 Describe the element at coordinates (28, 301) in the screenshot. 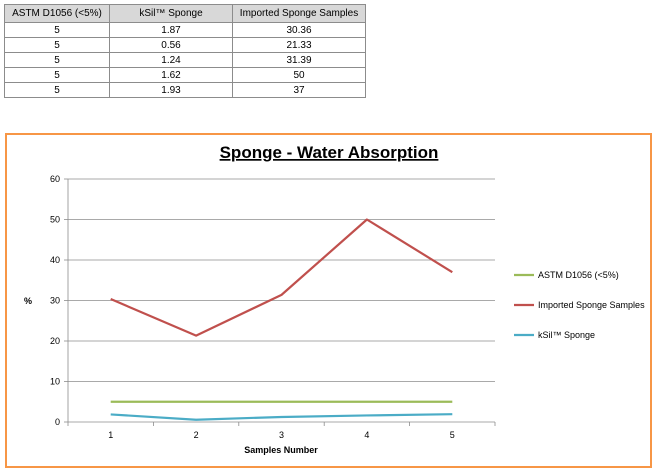

I see `y-axis-label: %` at that location.